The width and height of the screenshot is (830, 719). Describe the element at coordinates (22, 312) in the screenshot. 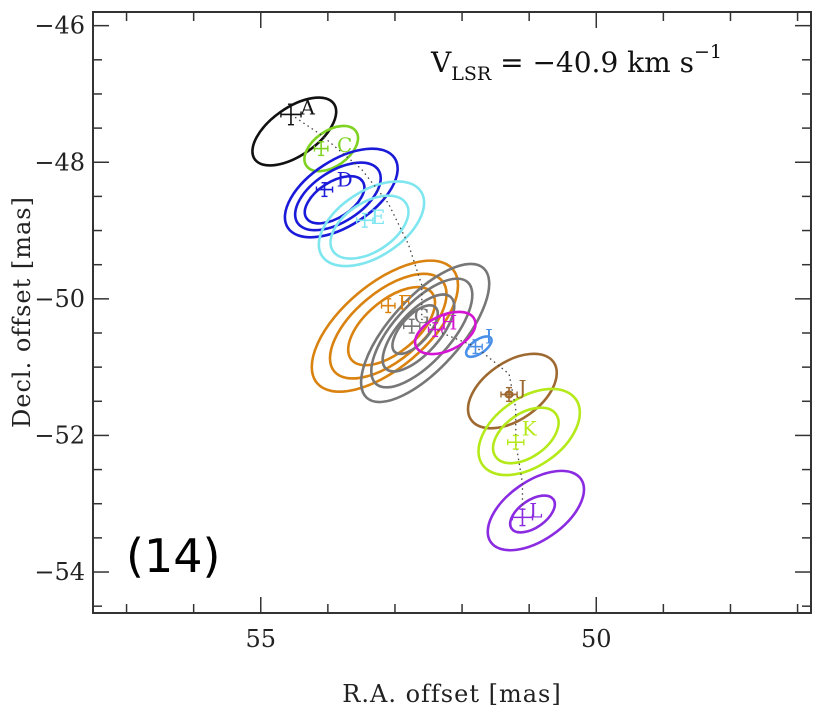

I see `y-axis-label: Decl. offset [mas]` at that location.